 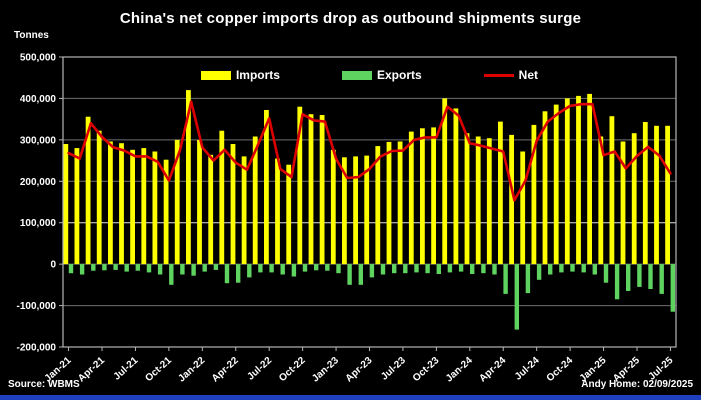 What do you see at coordinates (637, 384) in the screenshot?
I see `credit-label: Andy Home: 02/09/2025` at bounding box center [637, 384].